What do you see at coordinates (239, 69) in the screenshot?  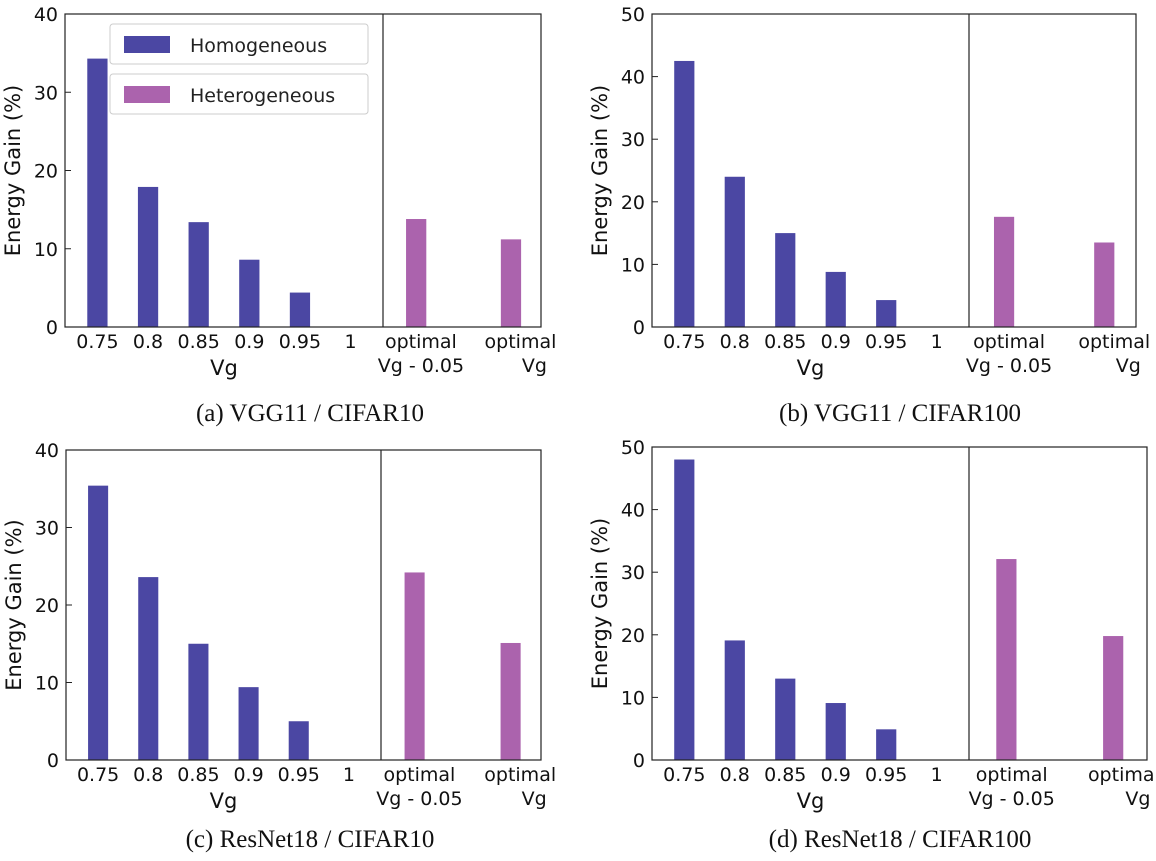 I see `legend: Homogeneous Heterogeneous` at bounding box center [239, 69].